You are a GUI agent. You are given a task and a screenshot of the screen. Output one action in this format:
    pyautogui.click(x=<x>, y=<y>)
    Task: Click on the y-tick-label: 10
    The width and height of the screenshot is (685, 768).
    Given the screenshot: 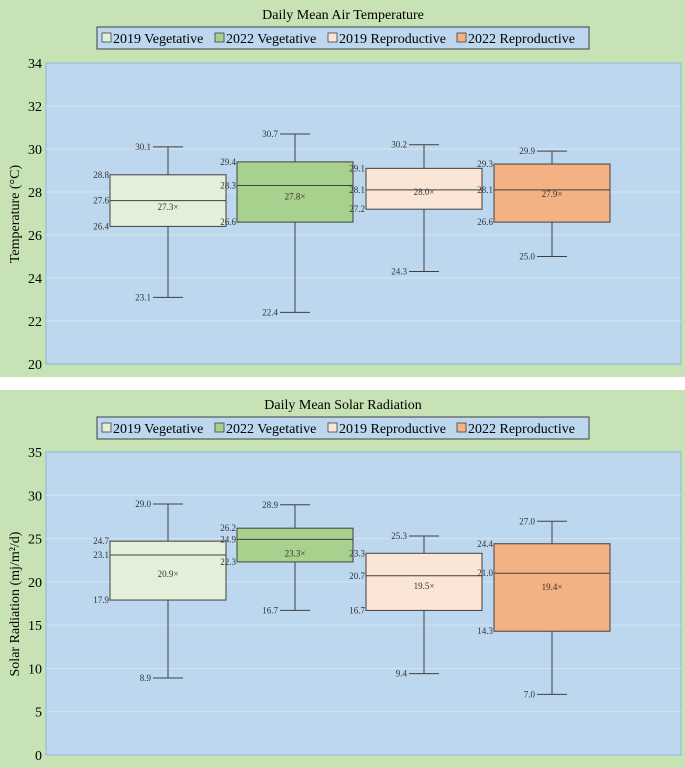 What is the action you would take?
    pyautogui.click(x=35, y=669)
    